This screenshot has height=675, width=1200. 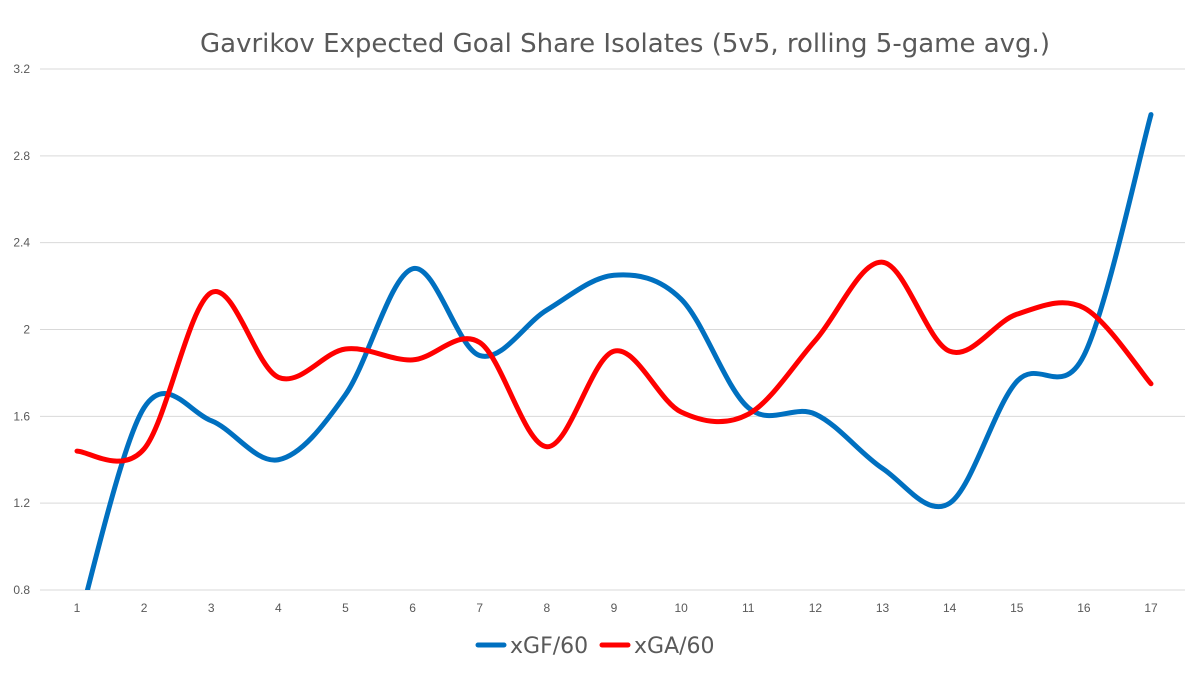 What do you see at coordinates (479, 608) in the screenshot?
I see `x-tick-label: 7` at bounding box center [479, 608].